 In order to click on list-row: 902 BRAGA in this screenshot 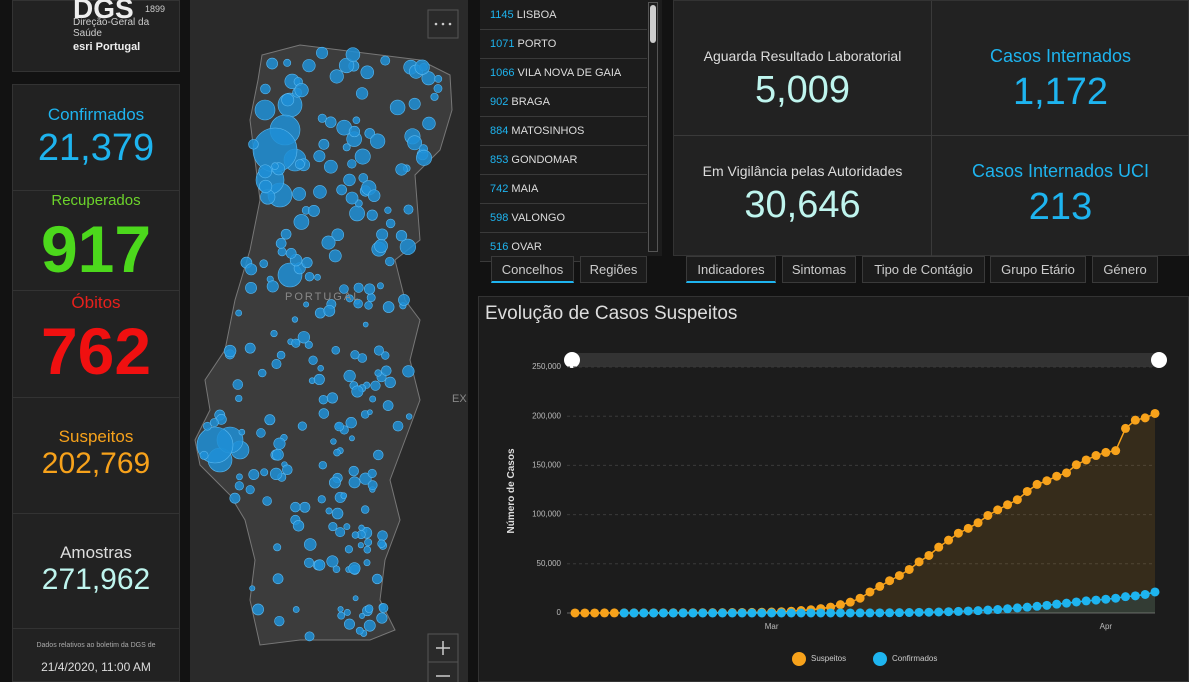, I will do `click(563, 102)`.